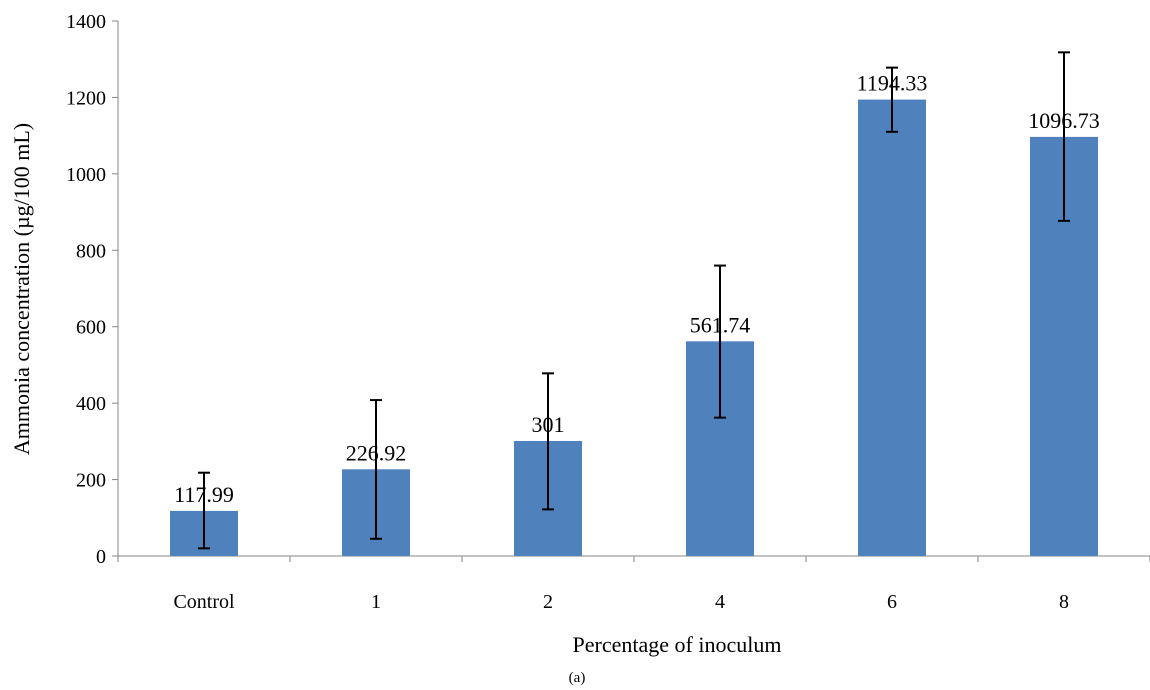 Image resolution: width=1150 pixels, height=690 pixels. What do you see at coordinates (577, 678) in the screenshot?
I see `figure-caption: (a)` at bounding box center [577, 678].